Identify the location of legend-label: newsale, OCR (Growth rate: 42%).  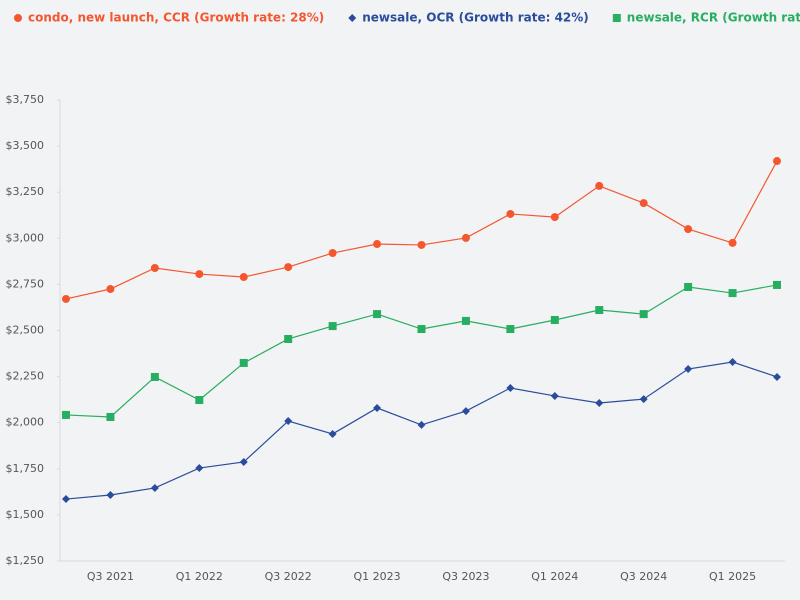
(475, 18).